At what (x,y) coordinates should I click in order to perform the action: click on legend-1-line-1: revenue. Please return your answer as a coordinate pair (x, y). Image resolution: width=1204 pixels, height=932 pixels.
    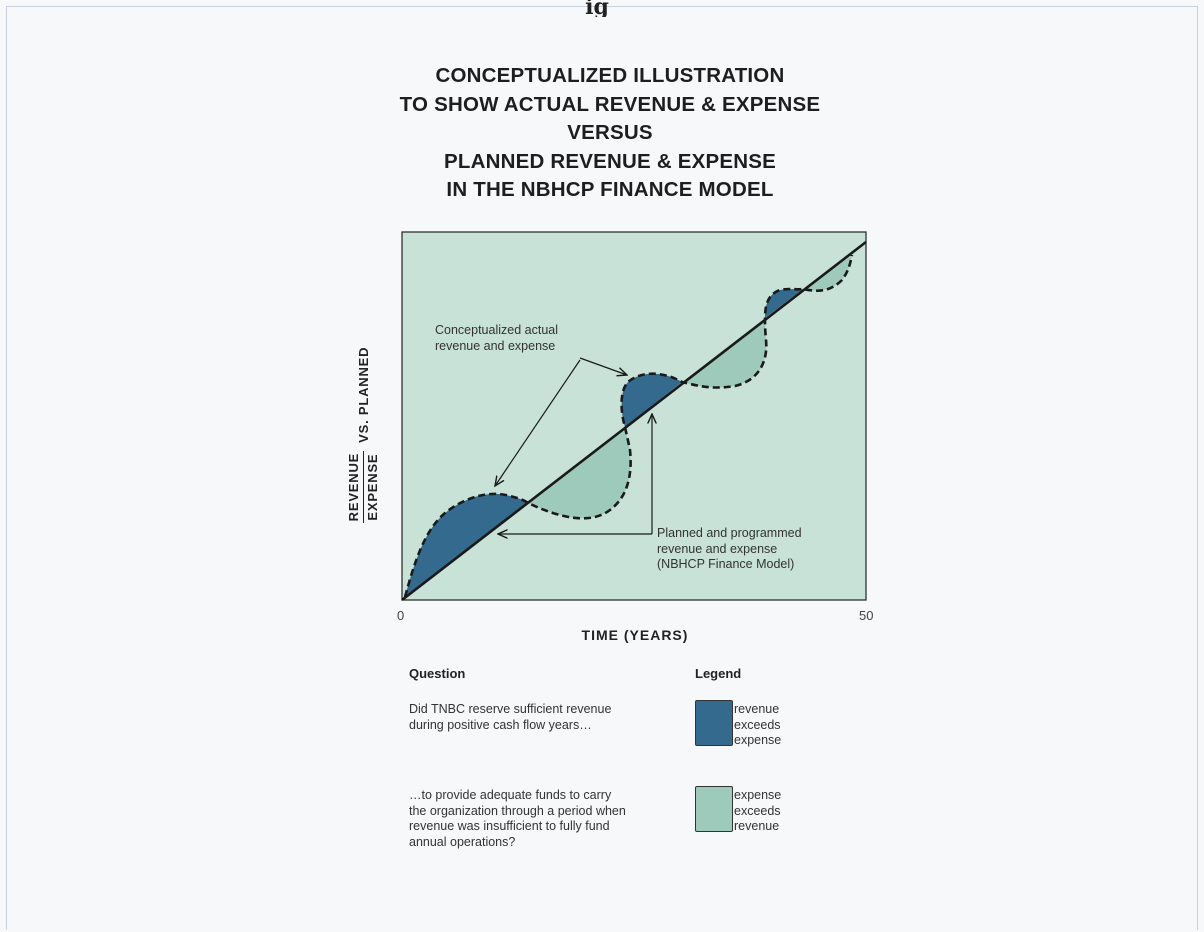
    Looking at the image, I should click on (757, 709).